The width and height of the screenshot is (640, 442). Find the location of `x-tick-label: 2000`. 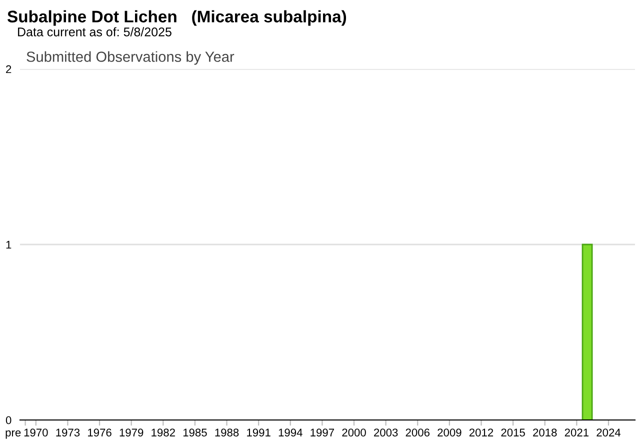

x-tick-label: 2000 is located at coordinates (354, 432).